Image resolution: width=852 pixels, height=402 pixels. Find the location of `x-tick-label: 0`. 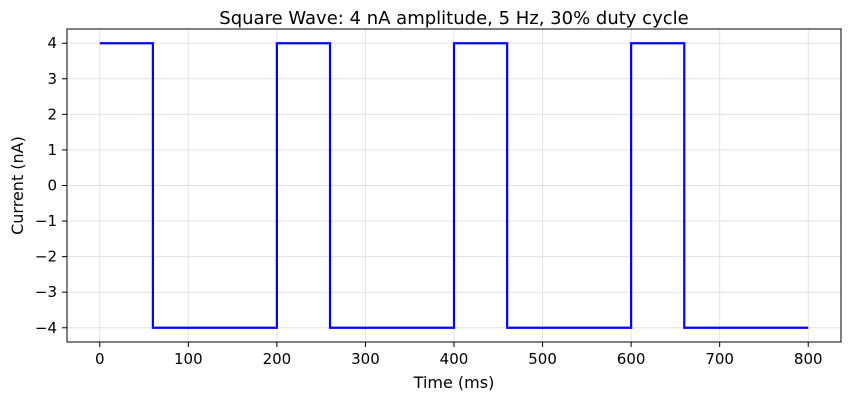

x-tick-label: 0 is located at coordinates (100, 359).